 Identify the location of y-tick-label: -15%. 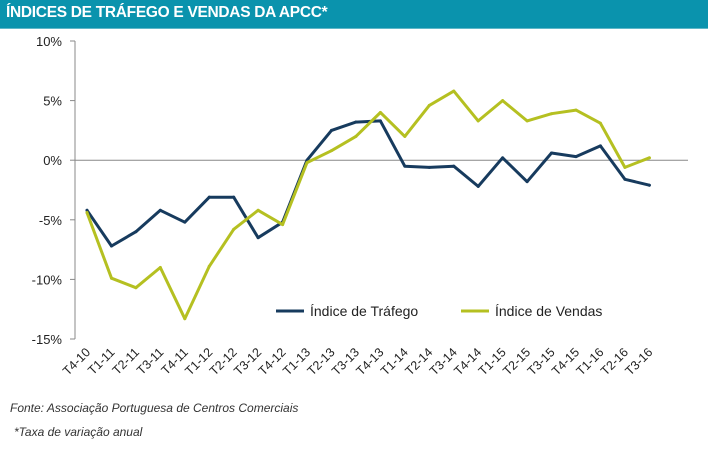
(47, 339).